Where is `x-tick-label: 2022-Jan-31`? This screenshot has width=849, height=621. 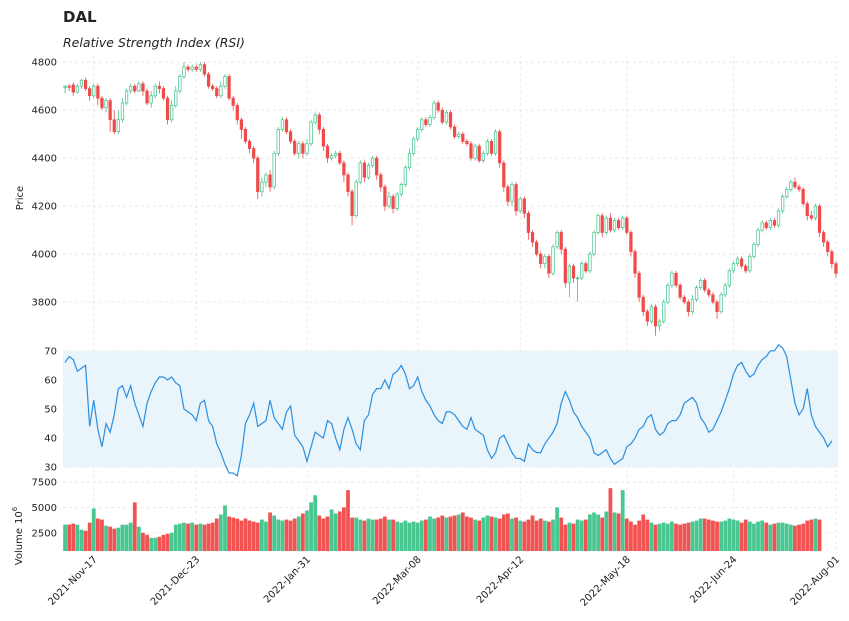 x-tick-label: 2022-Jan-31 is located at coordinates (287, 579).